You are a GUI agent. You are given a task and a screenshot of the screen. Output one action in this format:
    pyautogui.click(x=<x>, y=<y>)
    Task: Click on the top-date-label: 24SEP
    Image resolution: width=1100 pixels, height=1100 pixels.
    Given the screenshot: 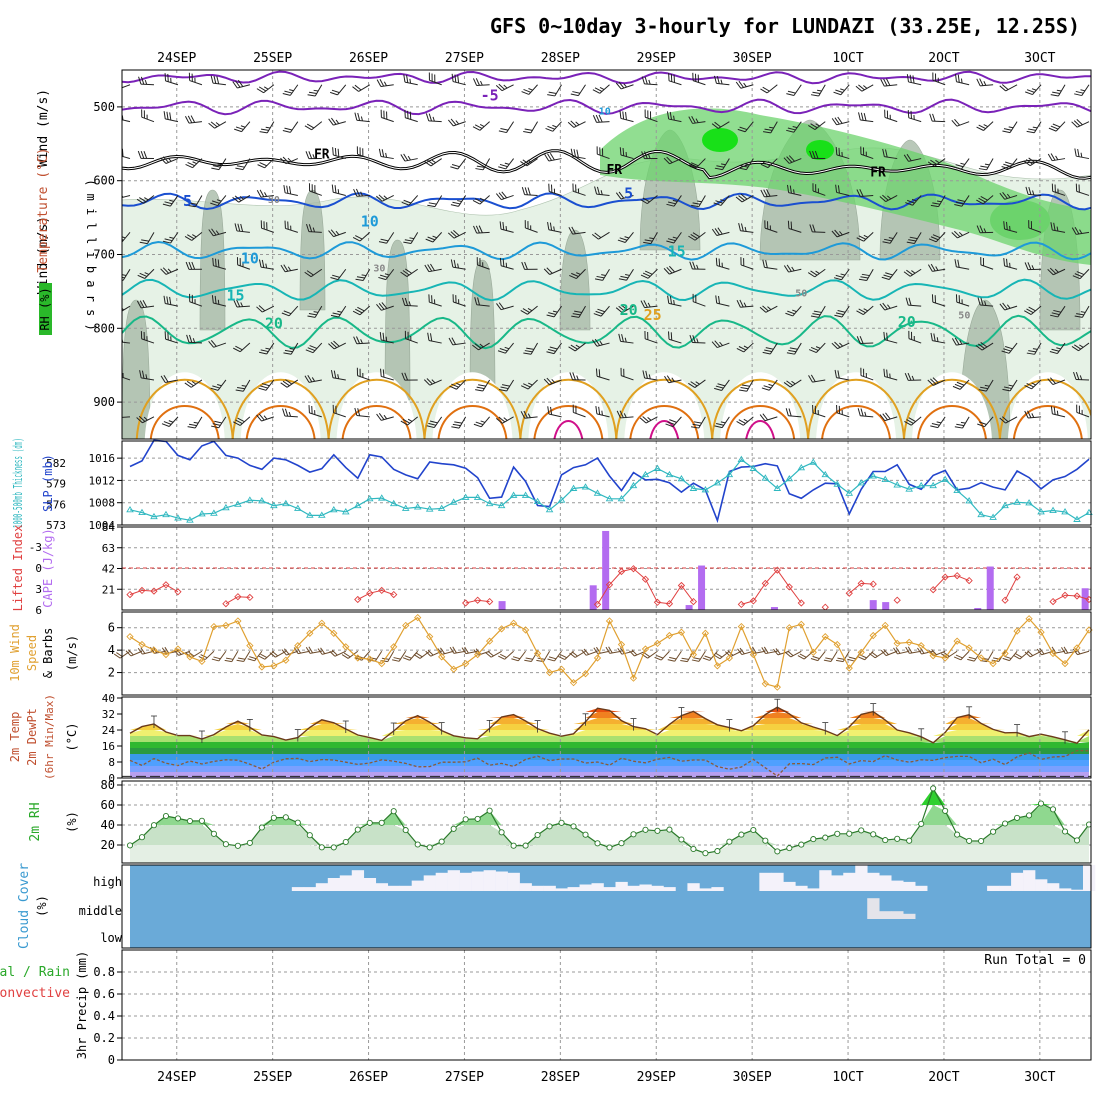 What is the action you would take?
    pyautogui.click(x=176, y=58)
    